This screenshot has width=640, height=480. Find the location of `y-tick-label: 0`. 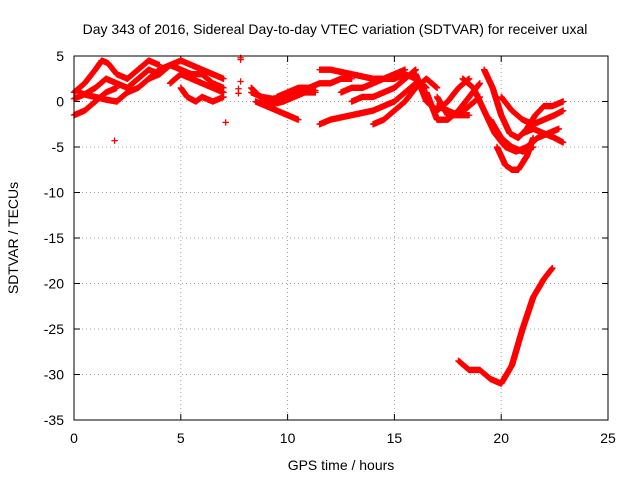

y-tick-label: 0 is located at coordinates (60, 102).